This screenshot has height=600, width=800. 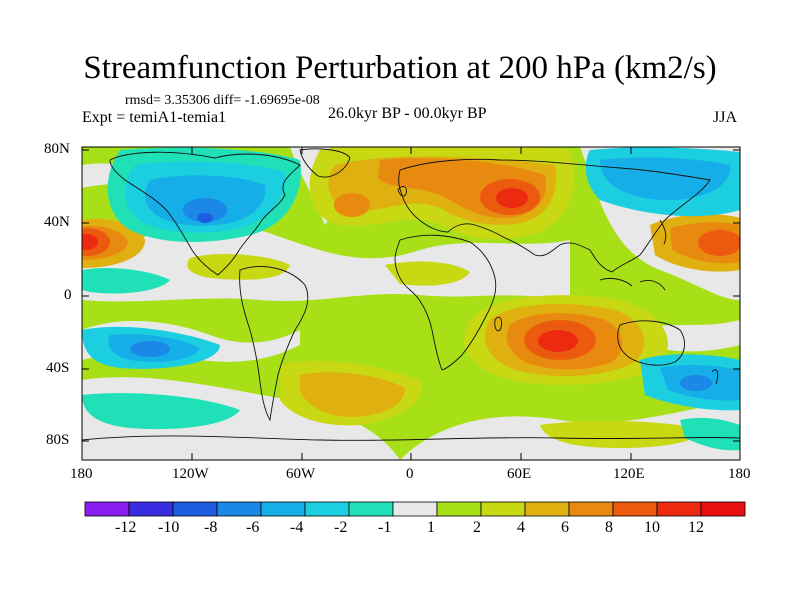 What do you see at coordinates (477, 527) in the screenshot?
I see `colorbar-label: 2` at bounding box center [477, 527].